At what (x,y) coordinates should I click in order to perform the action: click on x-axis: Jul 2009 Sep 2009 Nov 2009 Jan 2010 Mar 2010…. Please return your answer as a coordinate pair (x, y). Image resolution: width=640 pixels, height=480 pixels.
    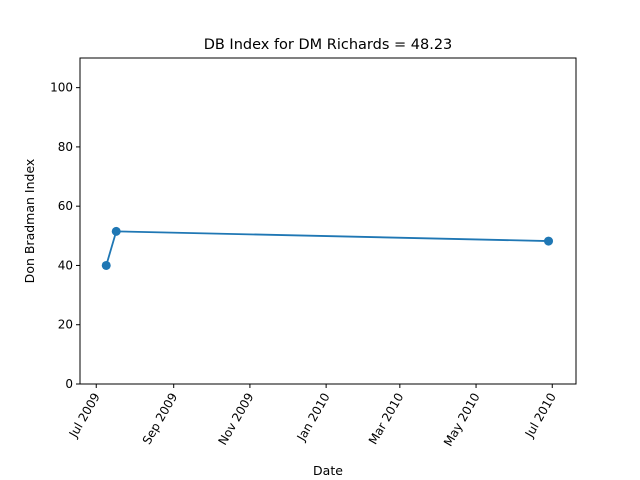
    Looking at the image, I should click on (312, 416).